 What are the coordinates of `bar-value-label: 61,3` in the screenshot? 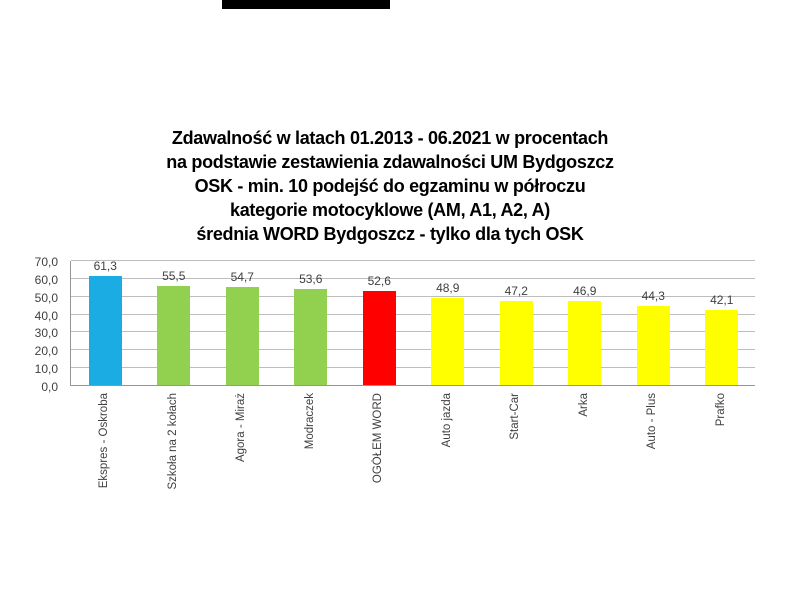 It's located at (105, 265).